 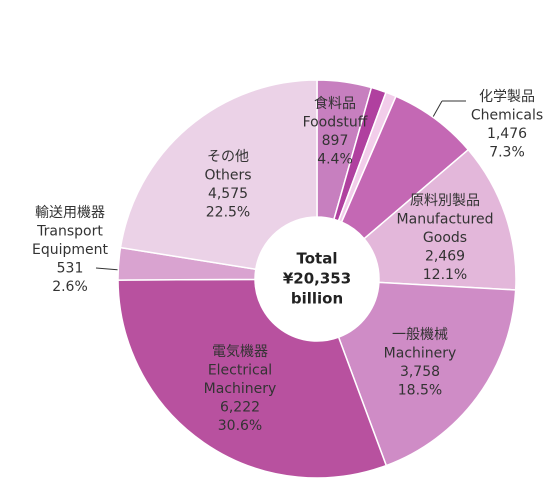 What do you see at coordinates (335, 141) in the screenshot?
I see `slice-label: 897` at bounding box center [335, 141].